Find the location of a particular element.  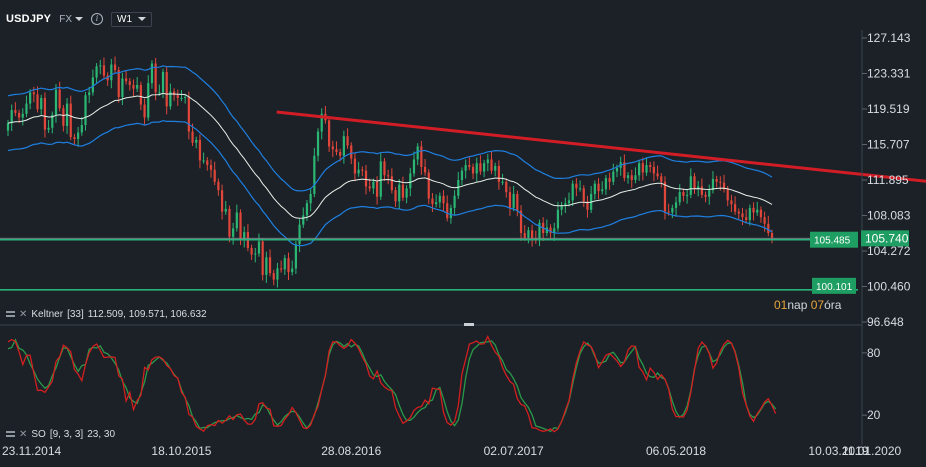

info-icon: i is located at coordinates (97, 19).